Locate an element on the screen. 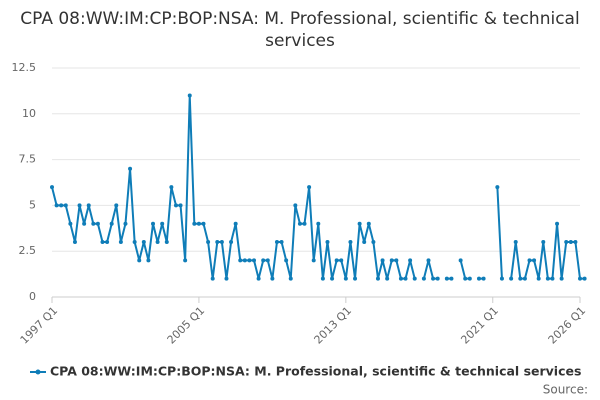 The image size is (600, 400). source: Source: is located at coordinates (565, 390).